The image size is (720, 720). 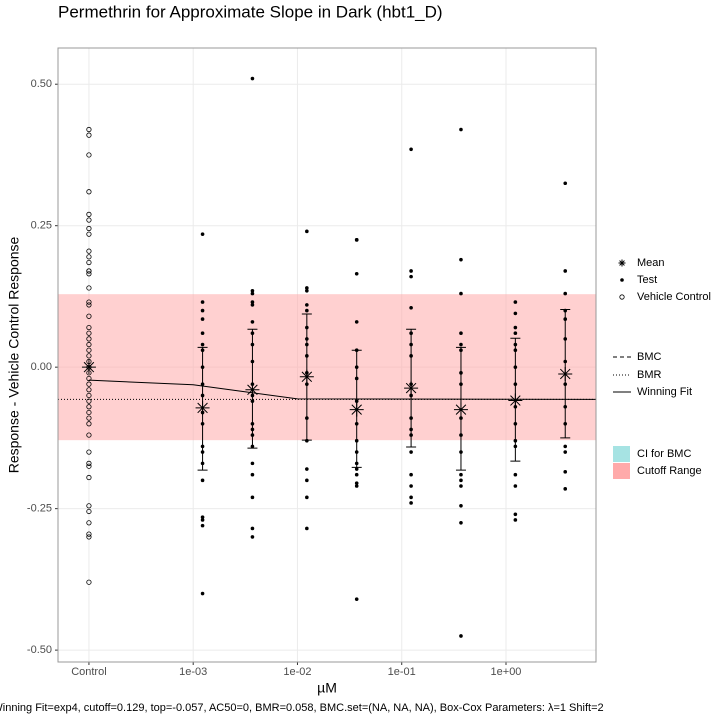 What do you see at coordinates (342, 389) in the screenshot?
I see `fit-line` at bounding box center [342, 389].